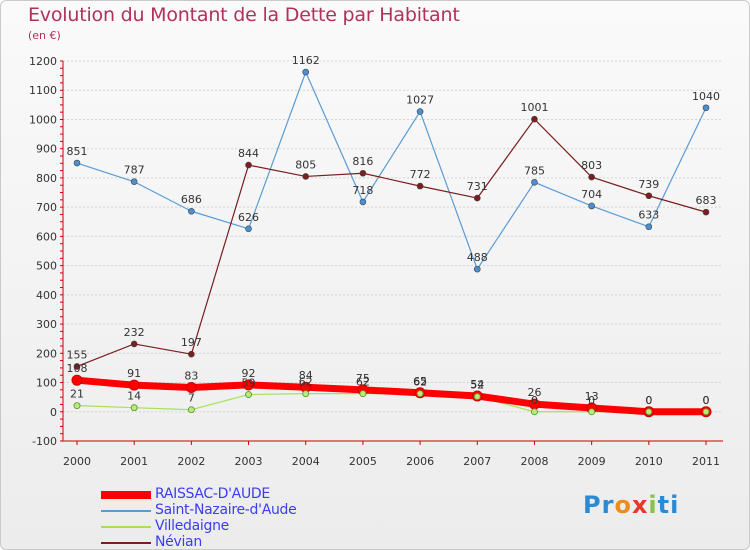 This screenshot has height=550, width=750. Describe the element at coordinates (226, 510) in the screenshot. I see `legend-label: Saint-Nazaire-d'Aude` at that location.